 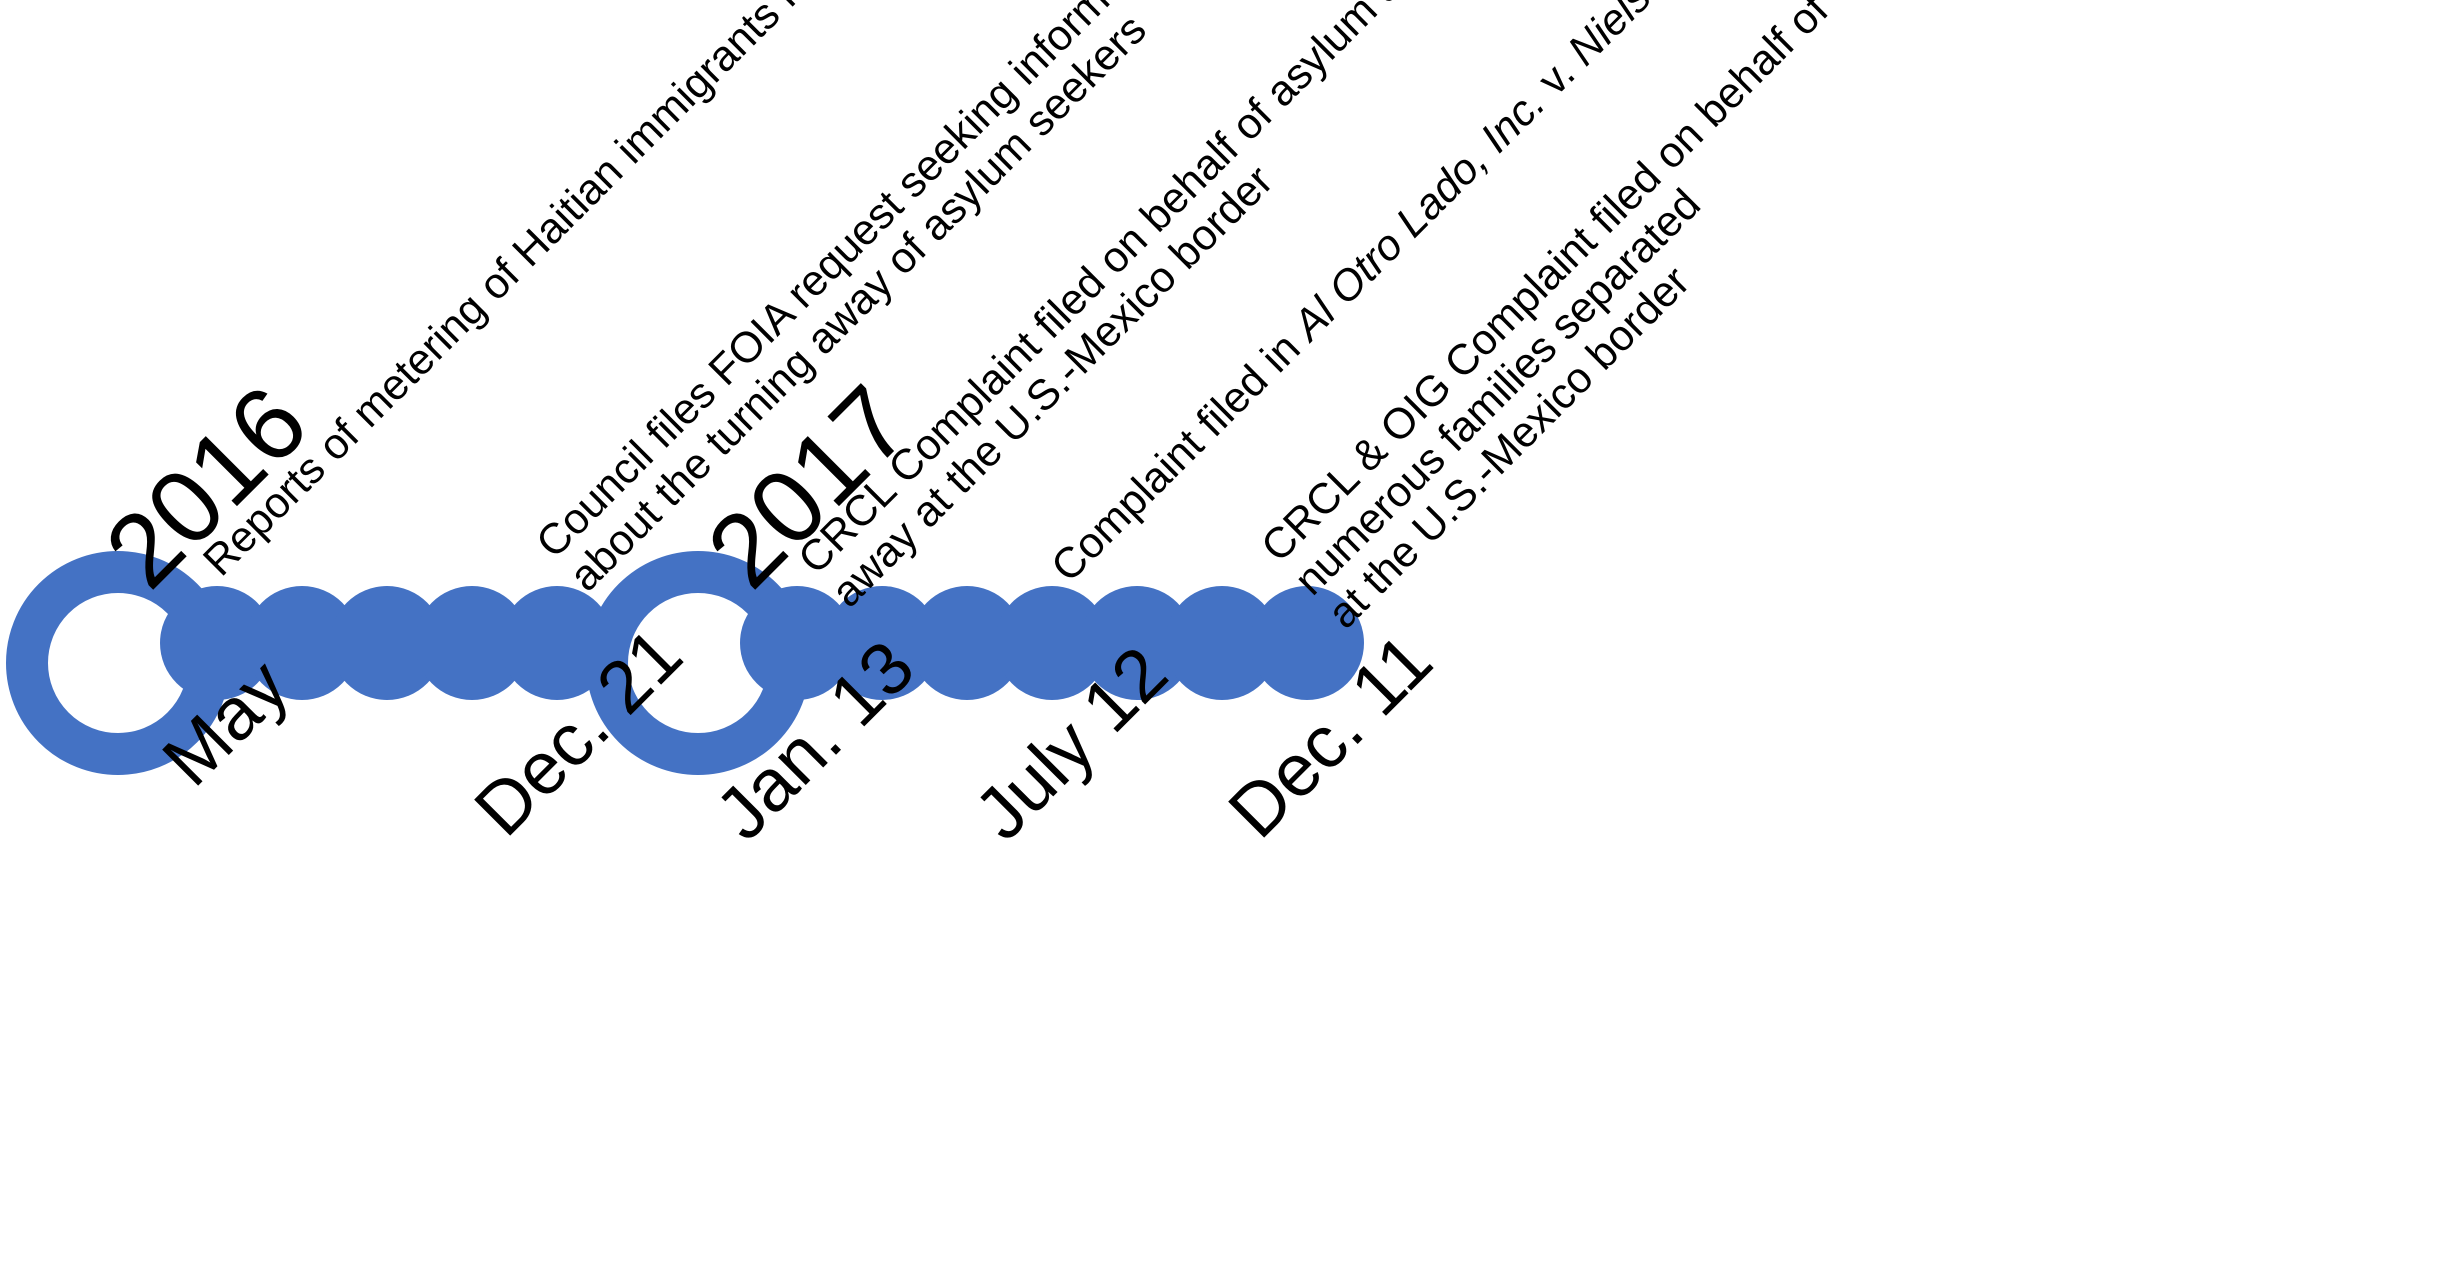 I want to click on event-line: numerous families separated, so click(x=1497, y=392).